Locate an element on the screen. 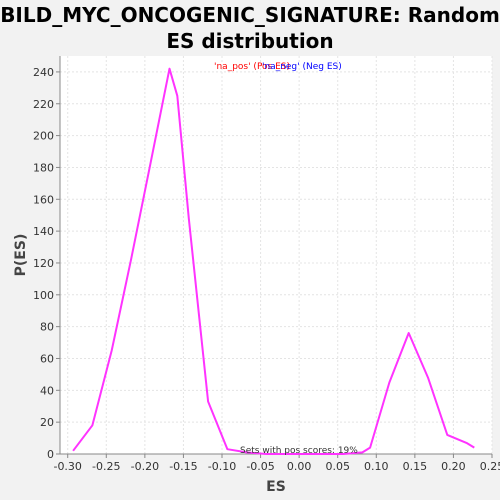  y-tick-label: 0 is located at coordinates (50, 454).